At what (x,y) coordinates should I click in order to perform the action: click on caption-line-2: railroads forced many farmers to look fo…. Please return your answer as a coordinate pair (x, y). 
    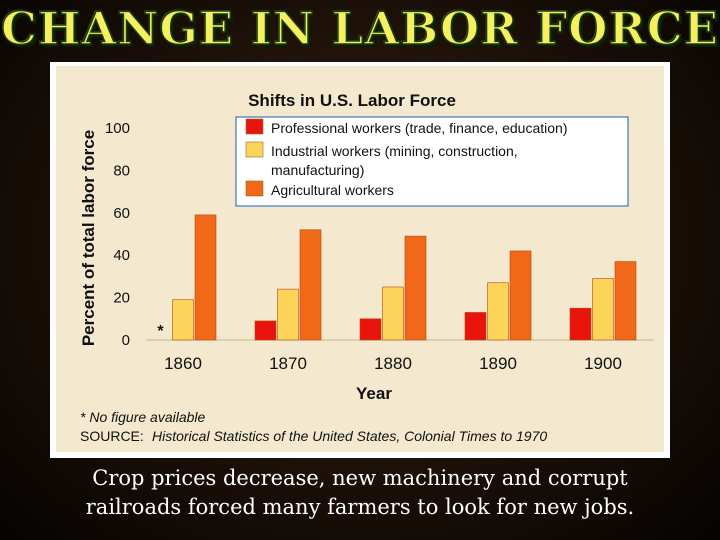
    Looking at the image, I should click on (360, 507).